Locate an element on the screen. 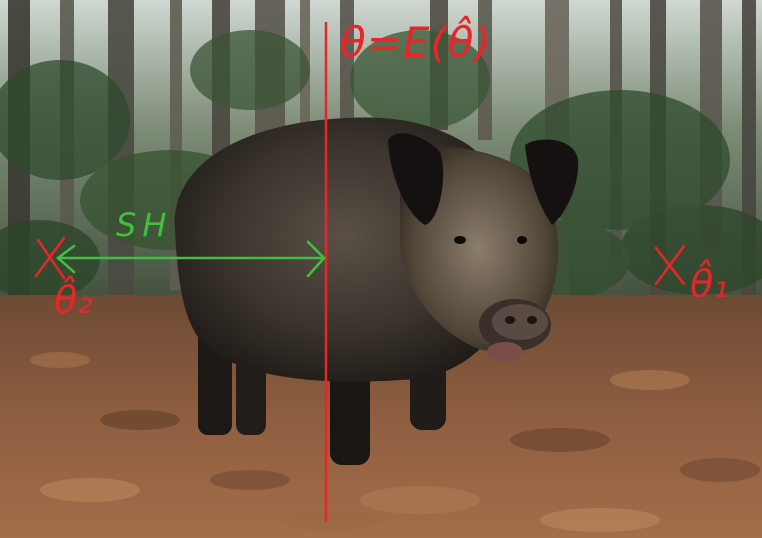 The height and width of the screenshot is (538, 762). left-cross-mark is located at coordinates (50, 258).